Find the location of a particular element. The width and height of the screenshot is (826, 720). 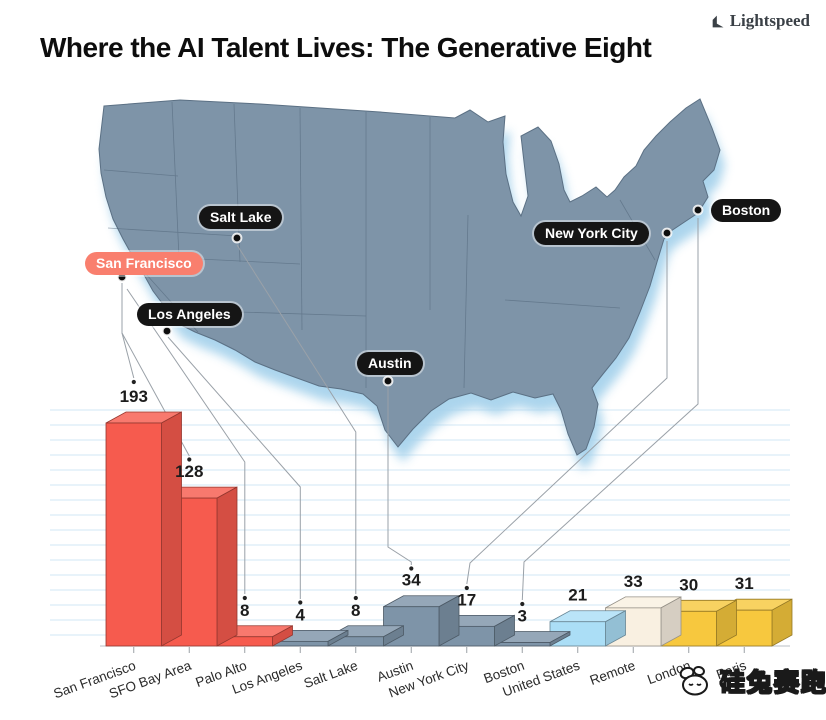

map-label-san-francisco: San Francisco is located at coordinates (144, 263).